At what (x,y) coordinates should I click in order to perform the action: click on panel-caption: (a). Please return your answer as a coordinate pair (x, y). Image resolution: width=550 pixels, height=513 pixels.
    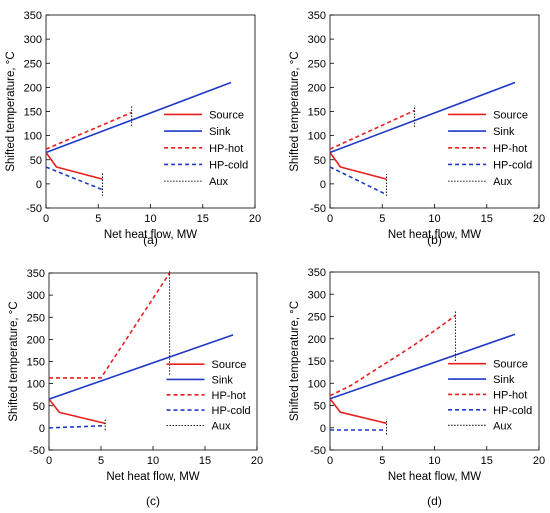
    Looking at the image, I should click on (150, 240).